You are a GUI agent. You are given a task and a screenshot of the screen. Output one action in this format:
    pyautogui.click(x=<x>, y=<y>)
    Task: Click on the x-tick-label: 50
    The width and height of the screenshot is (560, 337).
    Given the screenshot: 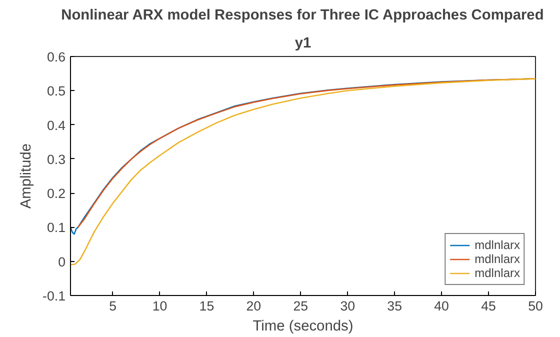 What is the action you would take?
    pyautogui.click(x=535, y=306)
    